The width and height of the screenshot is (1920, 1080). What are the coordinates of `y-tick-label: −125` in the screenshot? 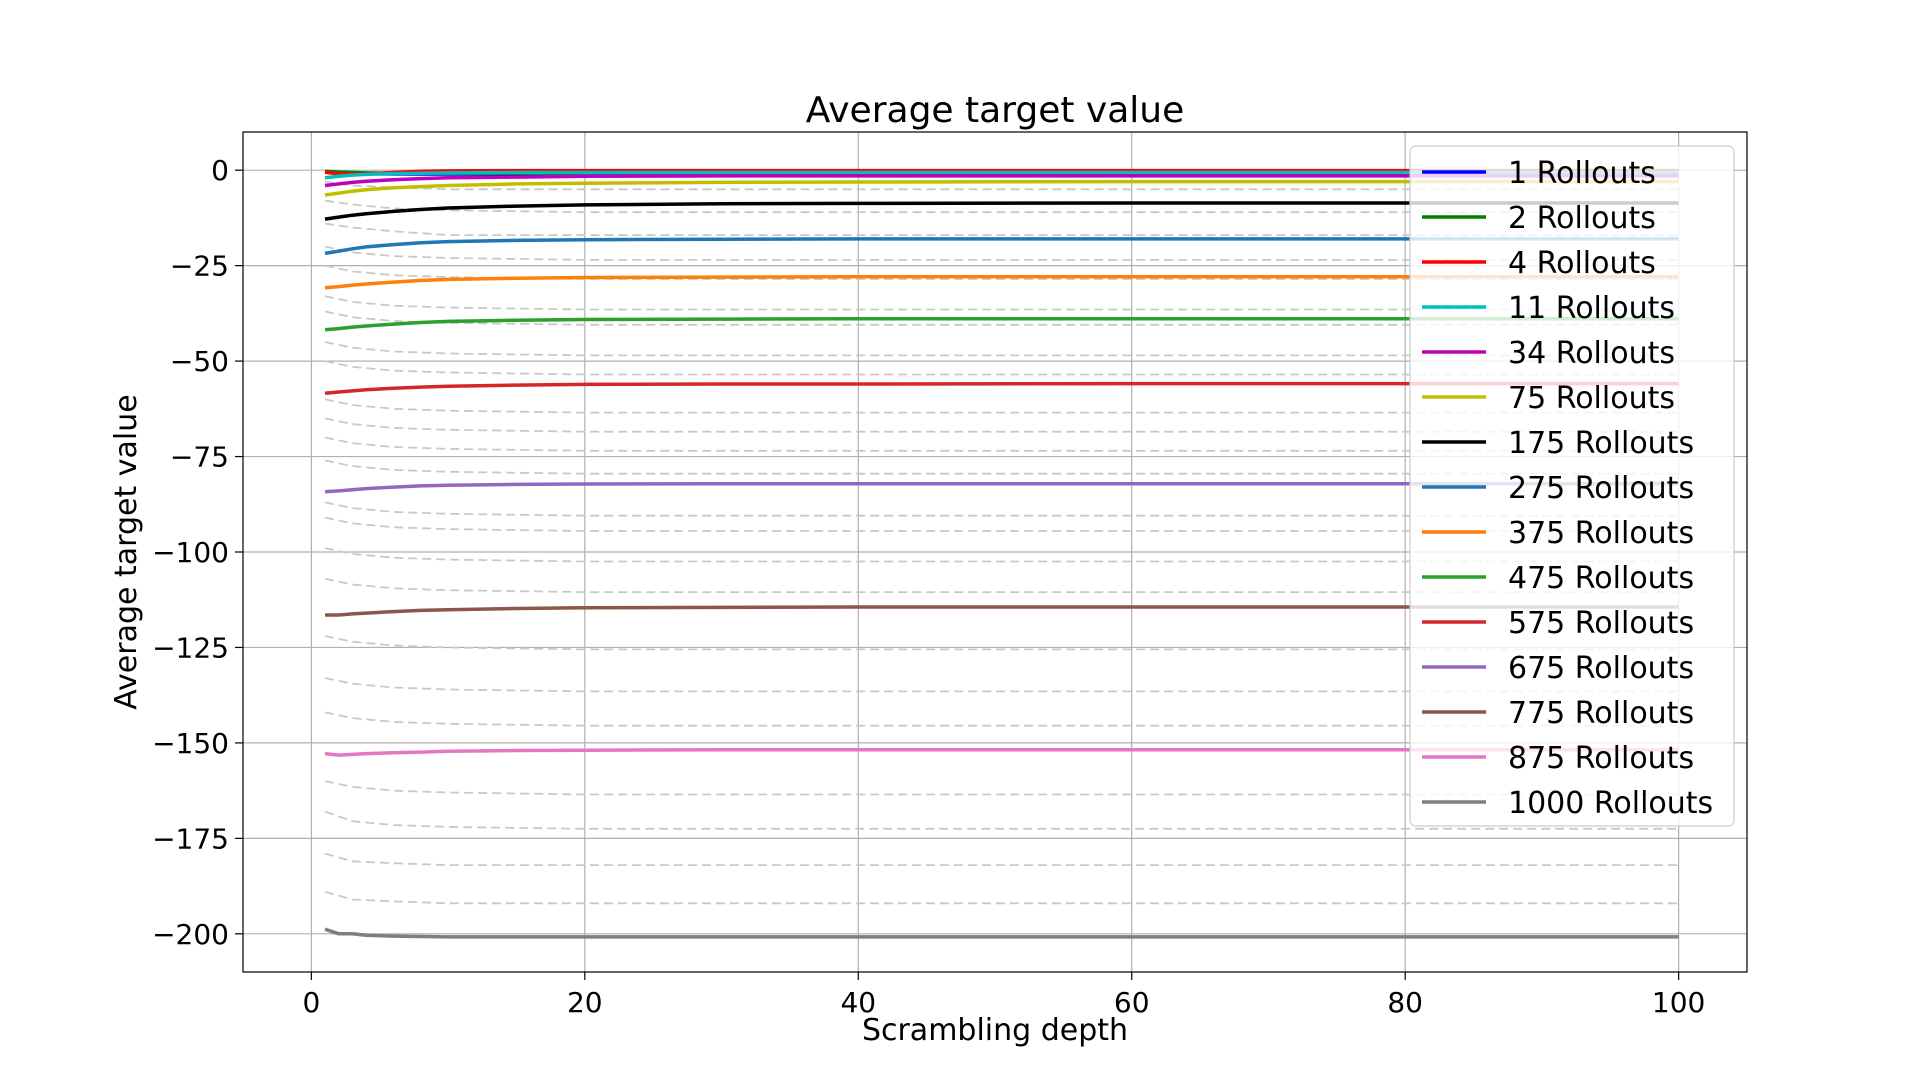 It's located at (190, 647).